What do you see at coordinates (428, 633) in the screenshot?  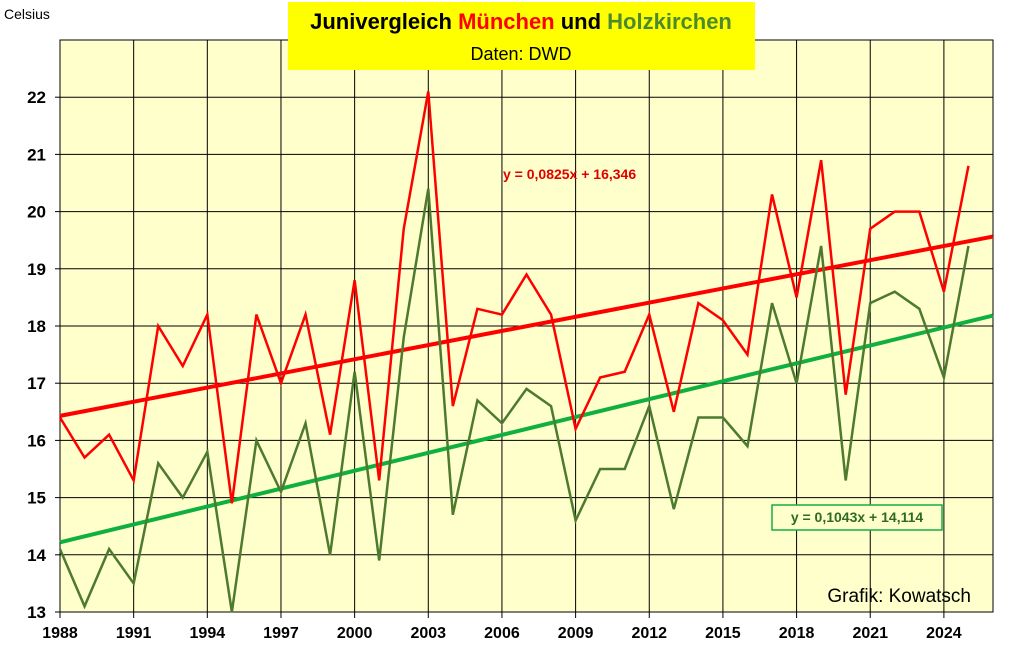 I see `x-tick-label: 2003` at bounding box center [428, 633].